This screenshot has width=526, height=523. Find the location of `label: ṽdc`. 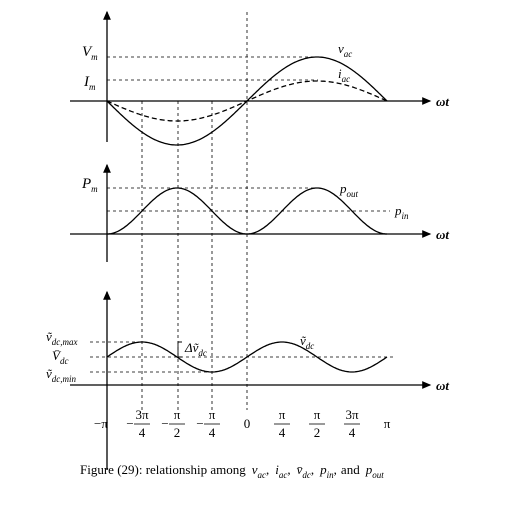

label: ṽdc is located at coordinates (307, 342).